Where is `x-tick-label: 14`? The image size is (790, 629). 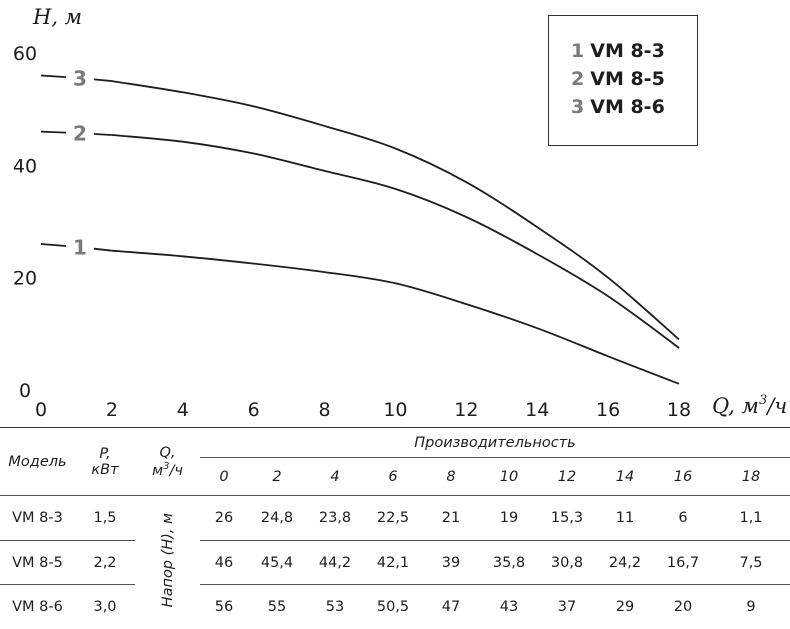
x-tick-label: 14 is located at coordinates (537, 410).